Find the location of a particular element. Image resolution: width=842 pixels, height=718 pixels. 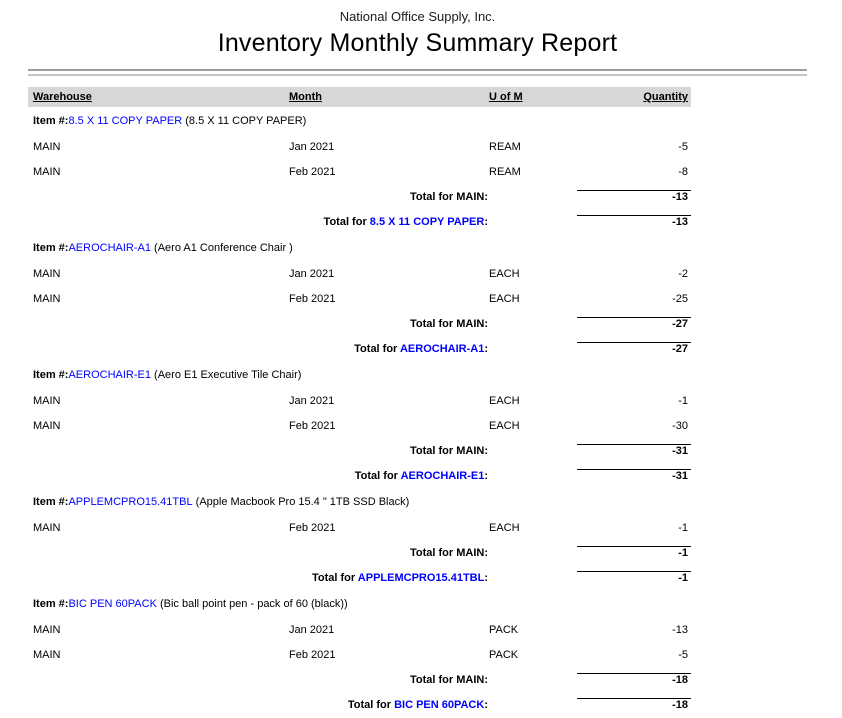

item-total-code-link: AEROCHAIR-E1 is located at coordinates (442, 475).